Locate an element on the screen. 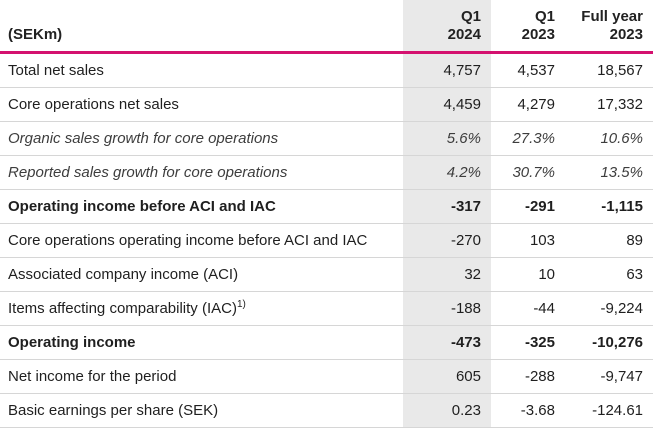 The image size is (653, 428). row-label: Organic sales growth for core operations is located at coordinates (201, 138).